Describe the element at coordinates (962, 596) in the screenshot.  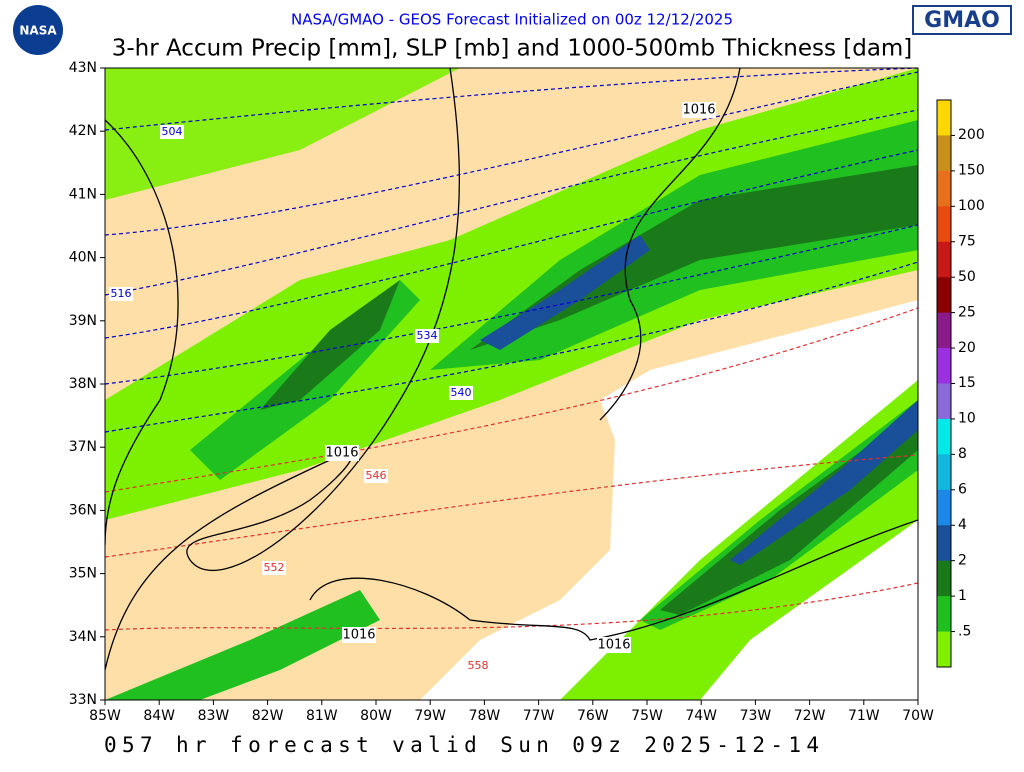
I see `colorbar-label: 1` at that location.